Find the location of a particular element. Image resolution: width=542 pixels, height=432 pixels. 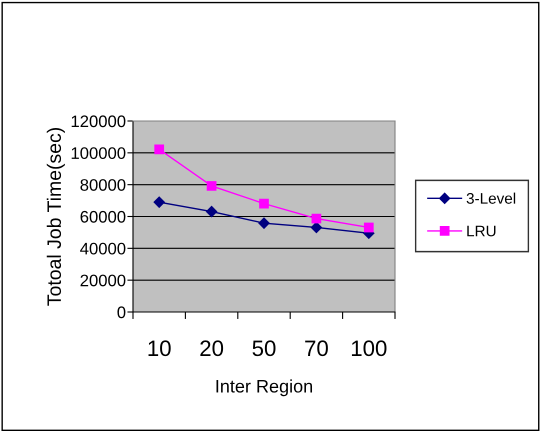

x-tick-label: 10 is located at coordinates (159, 348).